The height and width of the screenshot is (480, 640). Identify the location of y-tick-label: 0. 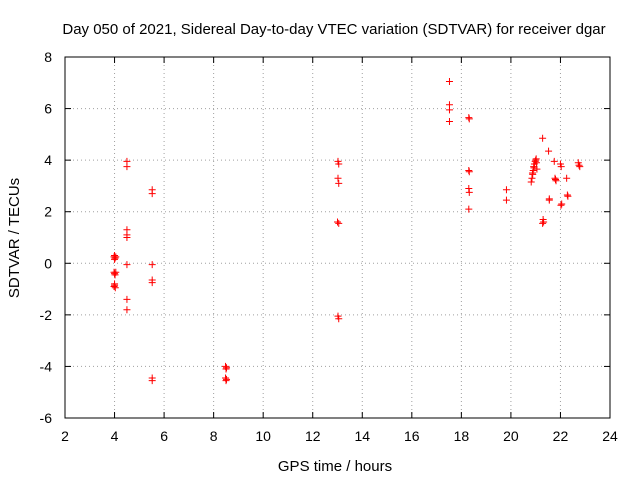
(48, 263).